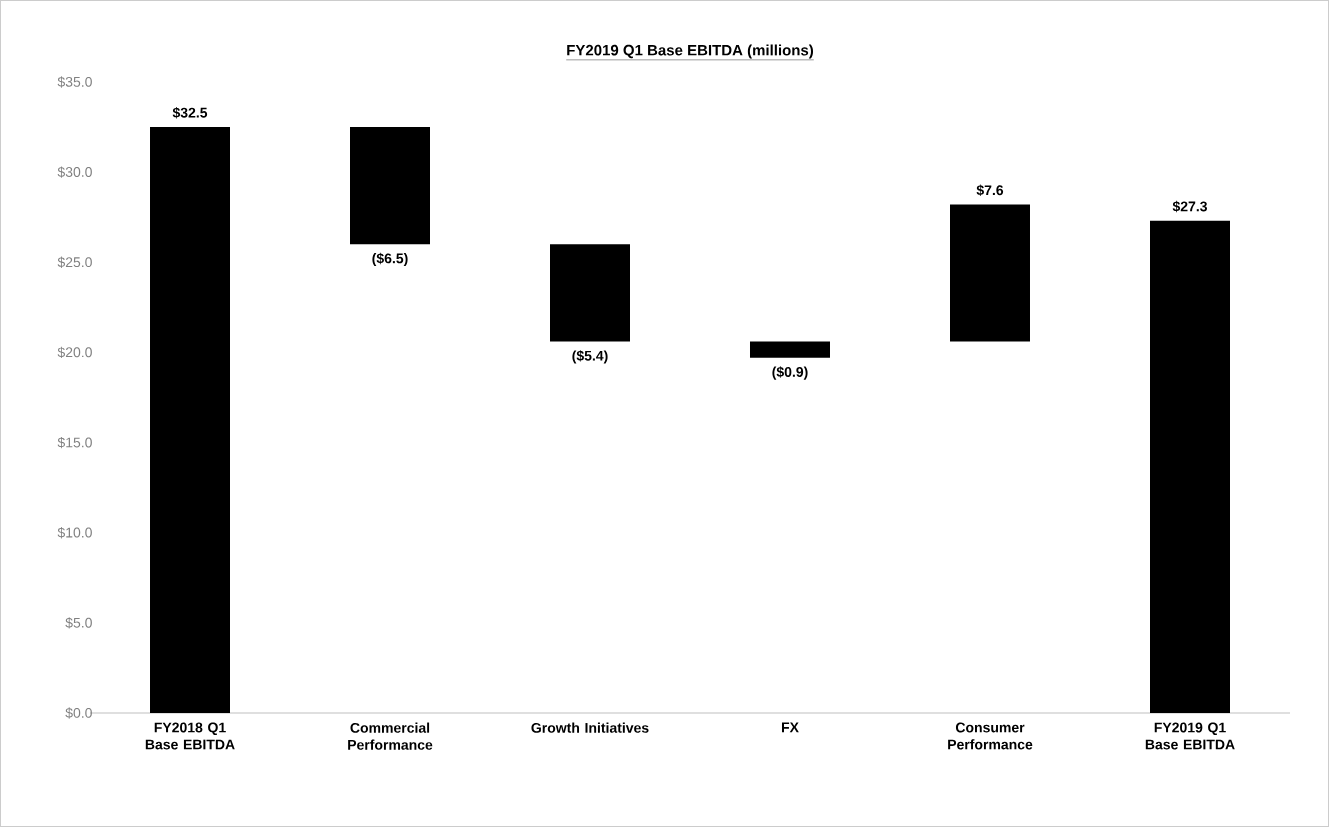  I want to click on x-tick-label: Growth Initiatives, so click(590, 727).